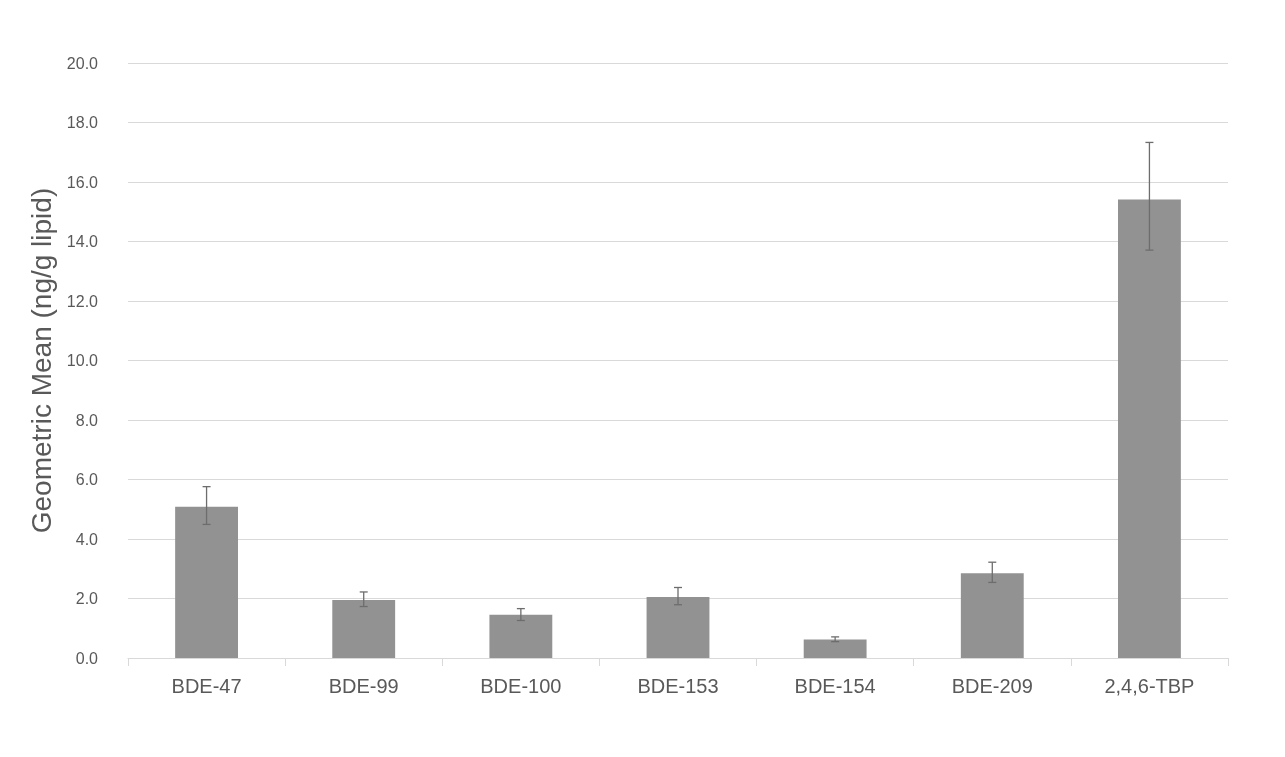  What do you see at coordinates (42, 360) in the screenshot?
I see `y-axis-title: Geometric Mean (ng/g lipid)` at bounding box center [42, 360].